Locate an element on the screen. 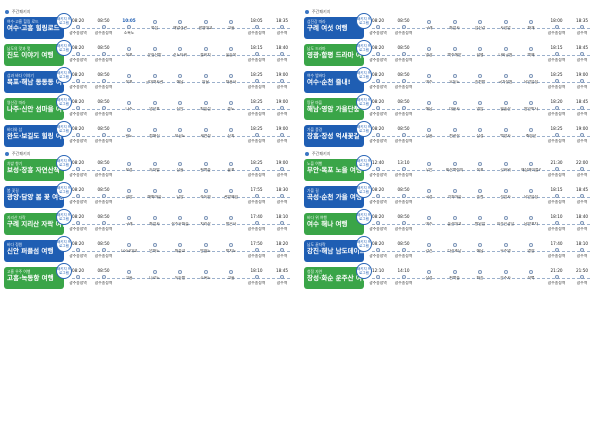  stop-name: 보길도 is located at coordinates (180, 136).